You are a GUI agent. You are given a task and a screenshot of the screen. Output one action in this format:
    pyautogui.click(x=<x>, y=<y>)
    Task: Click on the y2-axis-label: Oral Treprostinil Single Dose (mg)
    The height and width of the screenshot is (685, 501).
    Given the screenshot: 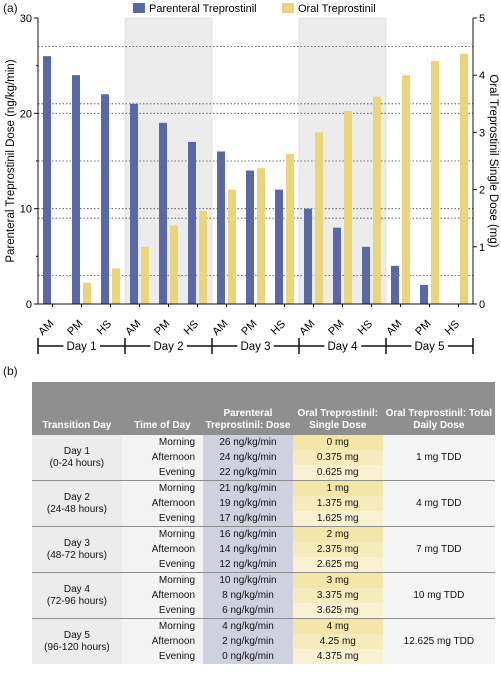 What is the action you would take?
    pyautogui.click(x=493, y=160)
    